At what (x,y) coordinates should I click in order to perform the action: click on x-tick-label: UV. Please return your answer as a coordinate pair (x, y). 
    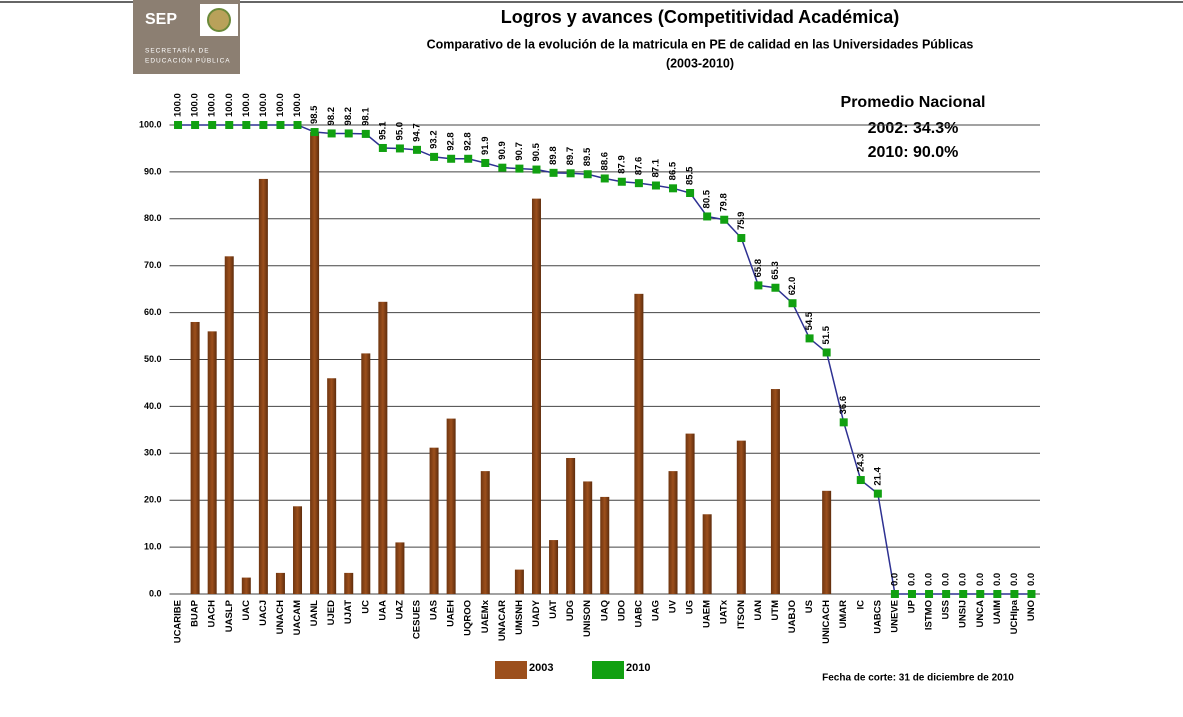
    Looking at the image, I should click on (673, 606).